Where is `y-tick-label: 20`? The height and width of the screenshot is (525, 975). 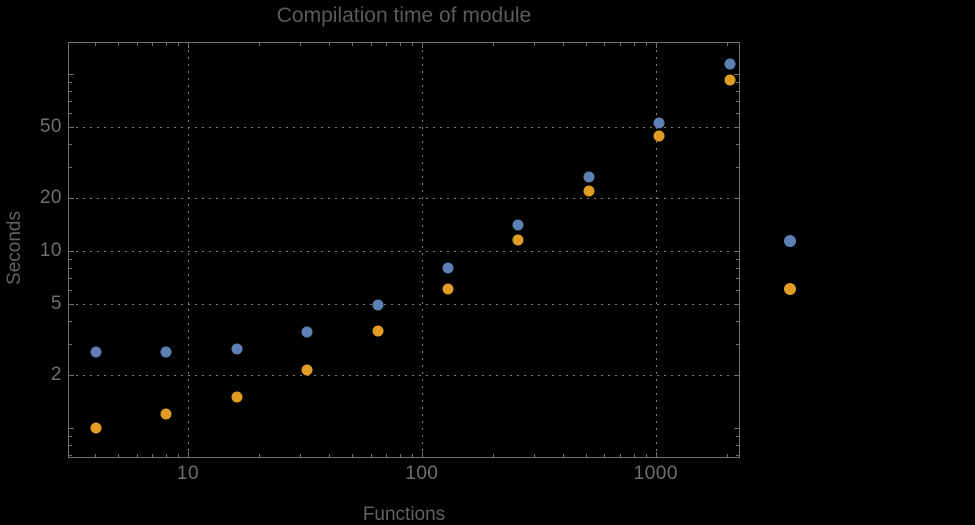
y-tick-label: 20 is located at coordinates (50, 197).